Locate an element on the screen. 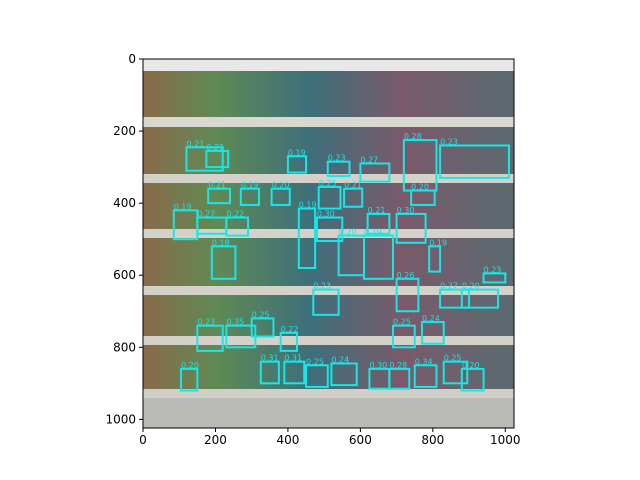 This screenshot has height=480, width=640. detection-score: 0.18 is located at coordinates (221, 242).